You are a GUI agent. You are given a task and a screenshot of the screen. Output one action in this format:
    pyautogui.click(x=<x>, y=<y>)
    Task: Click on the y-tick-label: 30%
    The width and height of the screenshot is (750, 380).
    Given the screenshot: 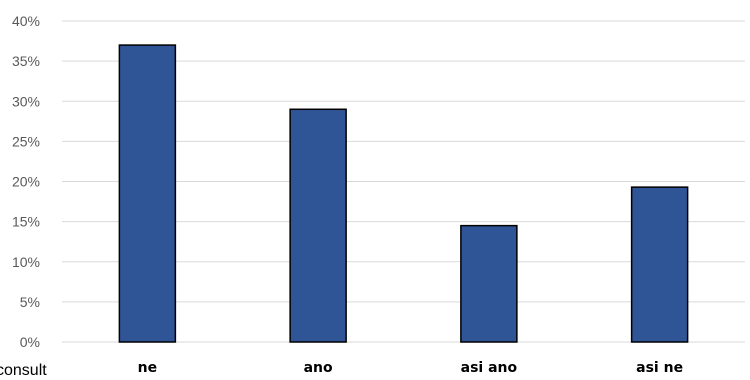 What is the action you would take?
    pyautogui.click(x=26, y=101)
    